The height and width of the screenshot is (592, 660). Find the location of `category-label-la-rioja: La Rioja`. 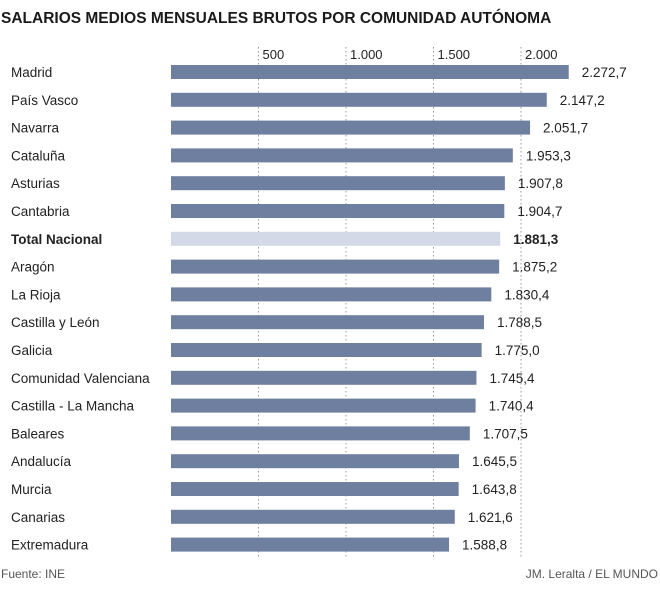

category-label-la-rioja: La Rioja is located at coordinates (36, 294).